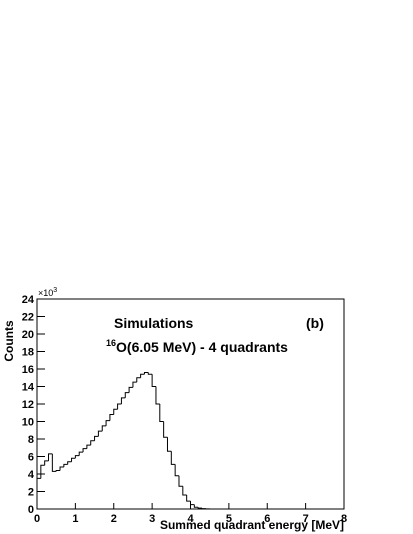 The height and width of the screenshot is (534, 413). Describe the element at coordinates (28, 353) in the screenshot. I see `y-tick-label: 18` at that location.